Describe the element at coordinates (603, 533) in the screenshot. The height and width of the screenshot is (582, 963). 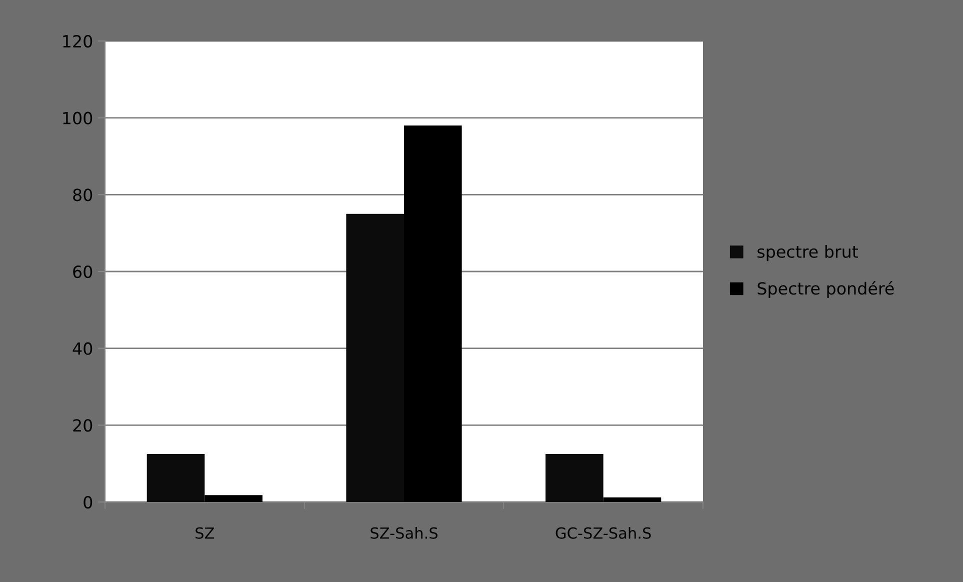
I see `x-tick-label: GC-SZ-Sah.S` at that location.